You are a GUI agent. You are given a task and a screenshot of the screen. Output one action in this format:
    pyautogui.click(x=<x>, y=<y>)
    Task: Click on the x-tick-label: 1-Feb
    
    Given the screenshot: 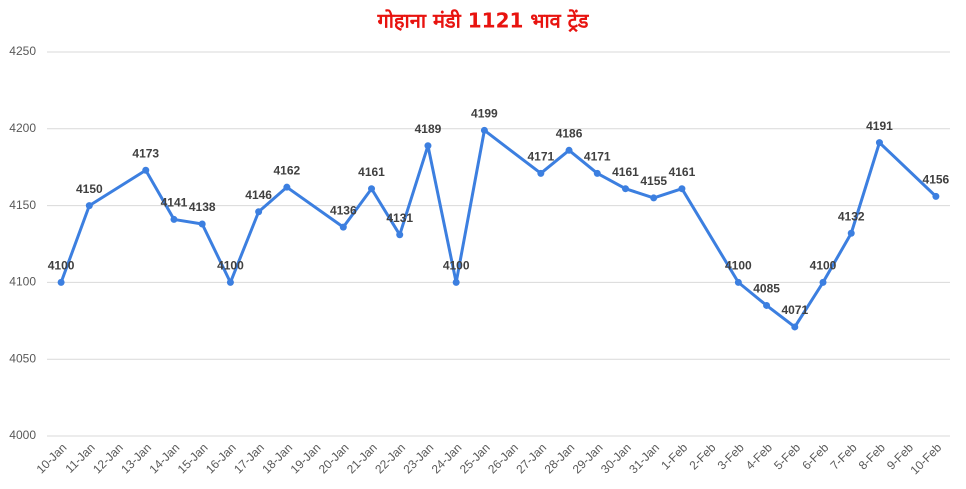 What is the action you would take?
    pyautogui.click(x=674, y=456)
    